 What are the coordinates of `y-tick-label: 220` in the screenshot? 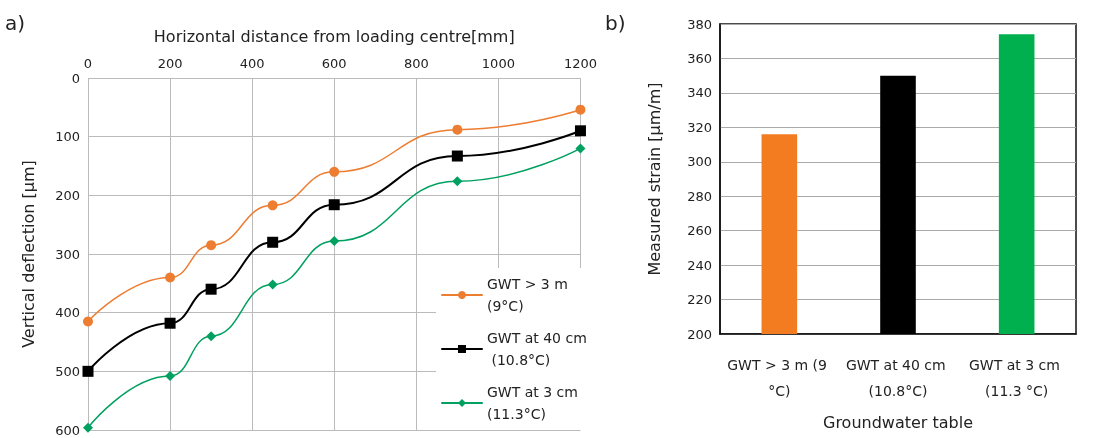 It's located at (699, 300).